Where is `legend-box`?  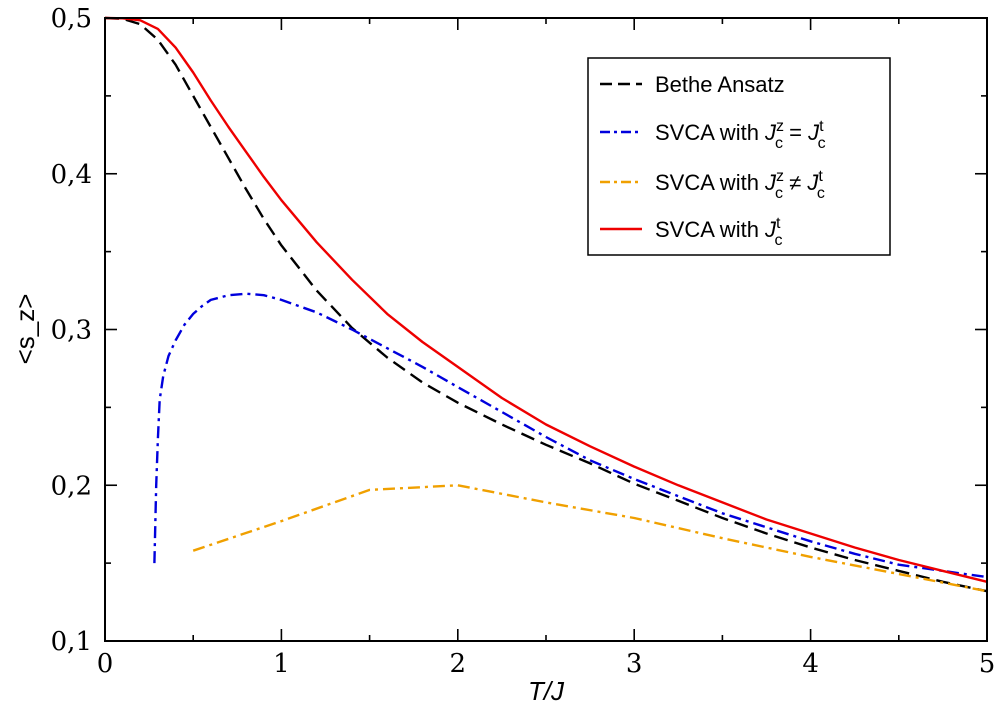 legend-box is located at coordinates (739, 156).